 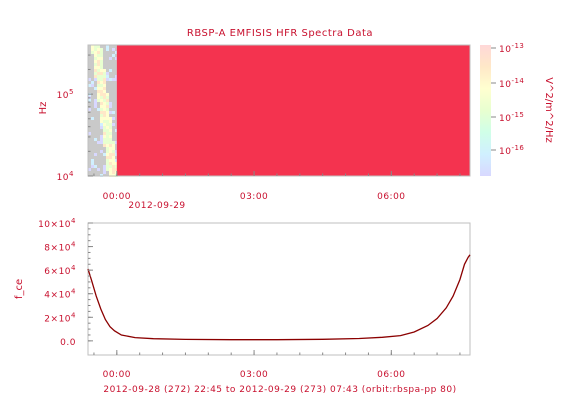 I want to click on spectrogram-y-tick-label: 104, so click(x=65, y=176).